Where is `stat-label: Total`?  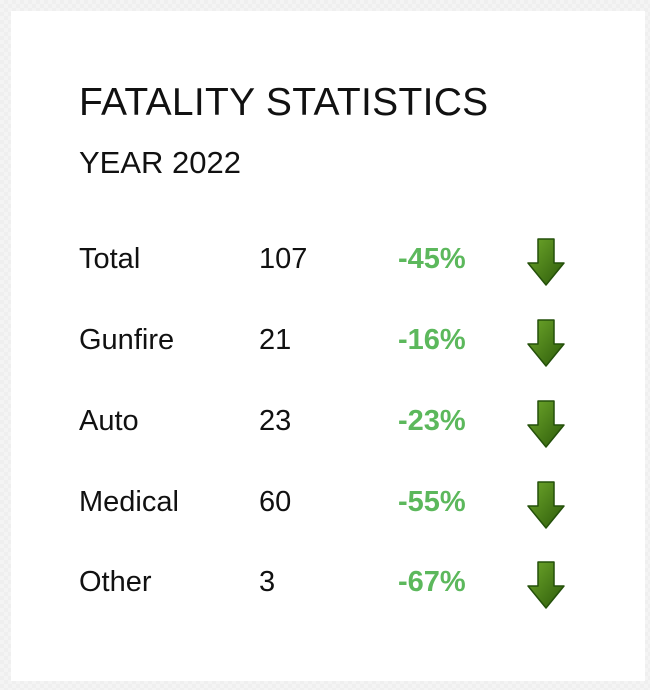 stat-label: Total is located at coordinates (110, 259).